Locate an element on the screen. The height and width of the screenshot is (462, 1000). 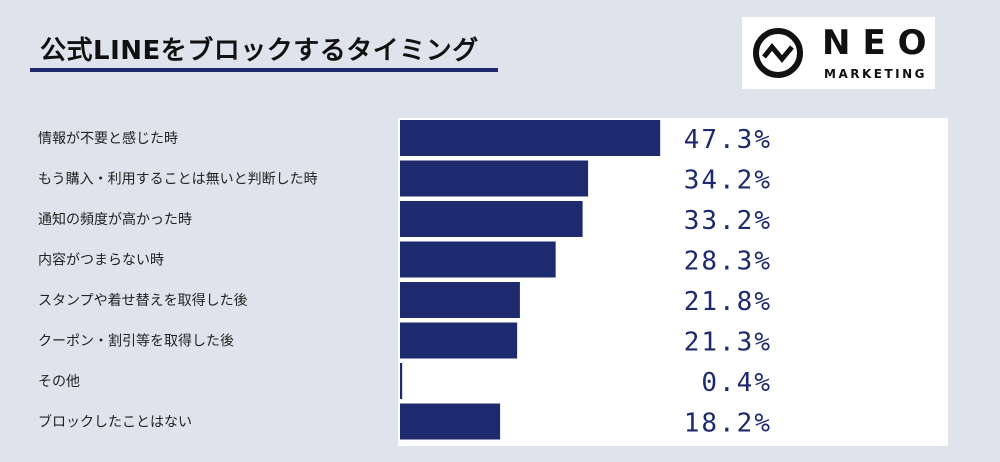
neo-marketing-logo: NEO MARKETING is located at coordinates (838, 53).